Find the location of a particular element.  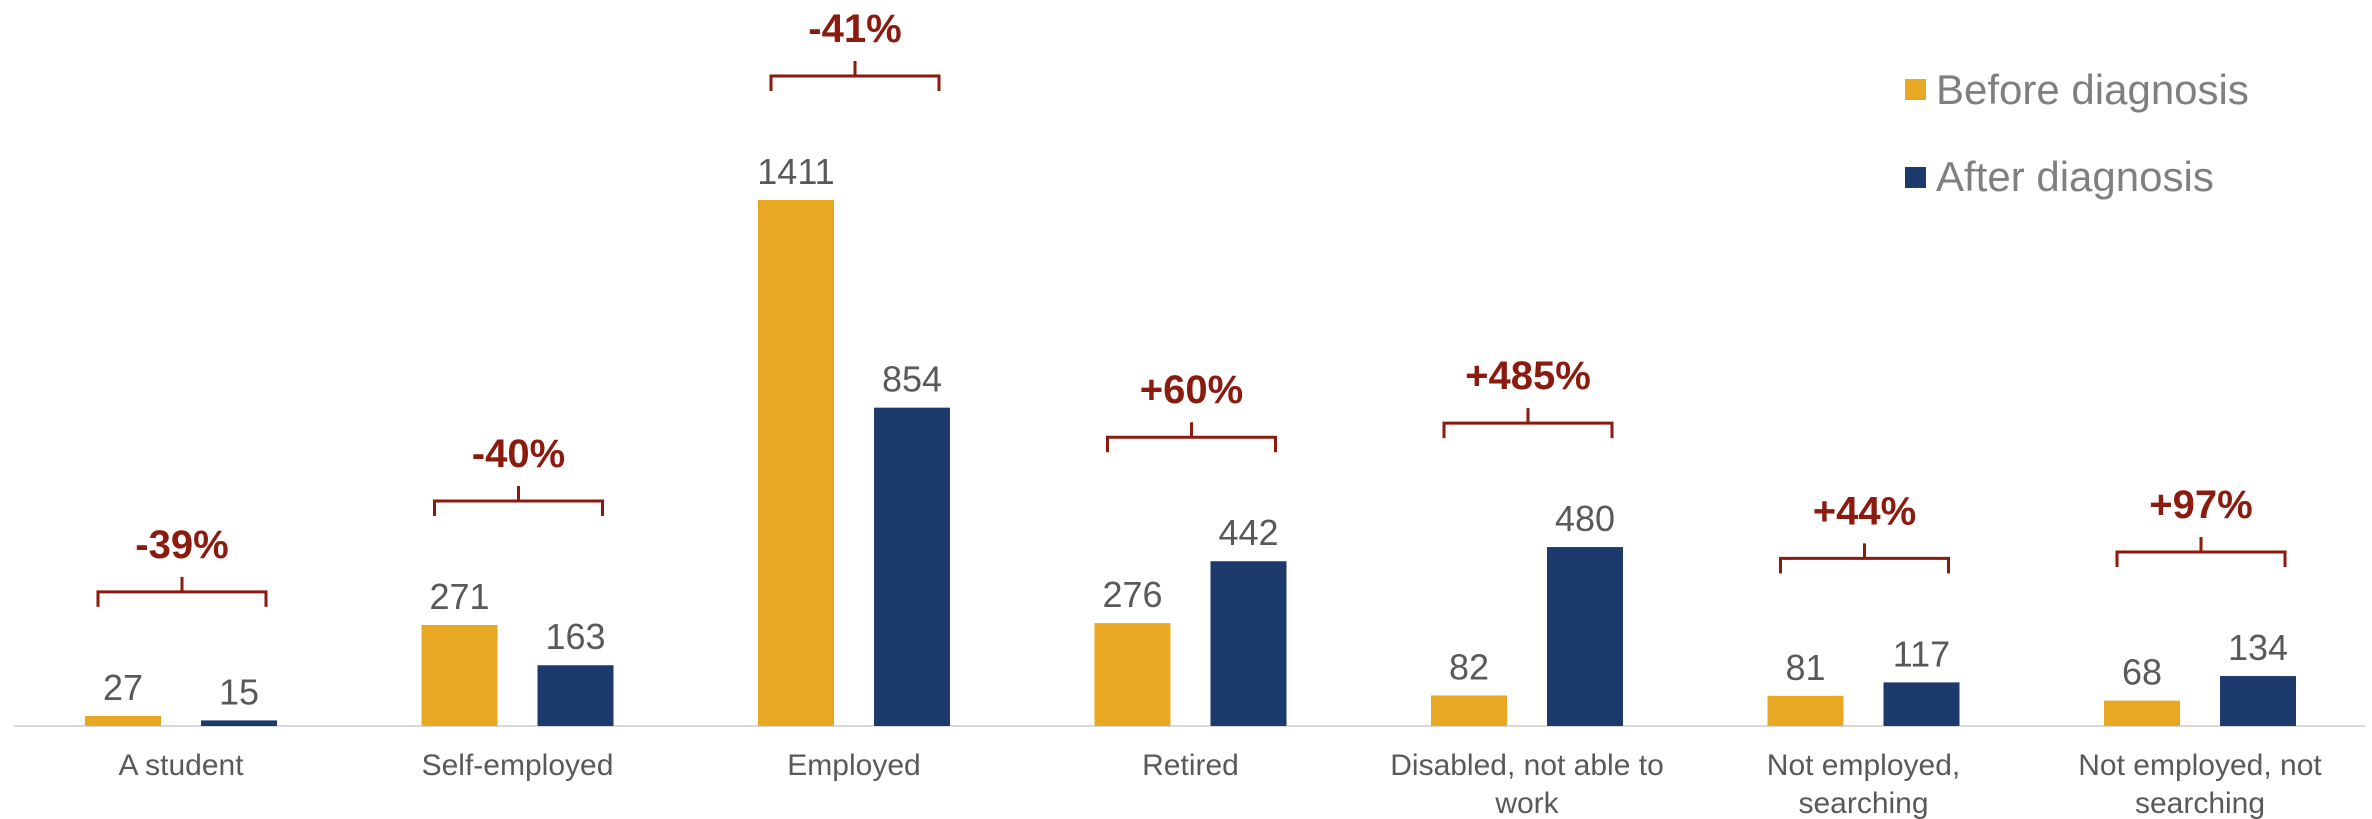

data-label-before-diagnosis: 81 is located at coordinates (1805, 667).